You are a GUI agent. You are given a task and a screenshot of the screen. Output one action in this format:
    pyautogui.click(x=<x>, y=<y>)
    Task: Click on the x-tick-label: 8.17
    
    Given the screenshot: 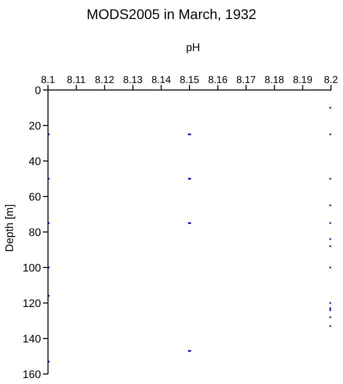 What is the action you would take?
    pyautogui.click(x=246, y=80)
    